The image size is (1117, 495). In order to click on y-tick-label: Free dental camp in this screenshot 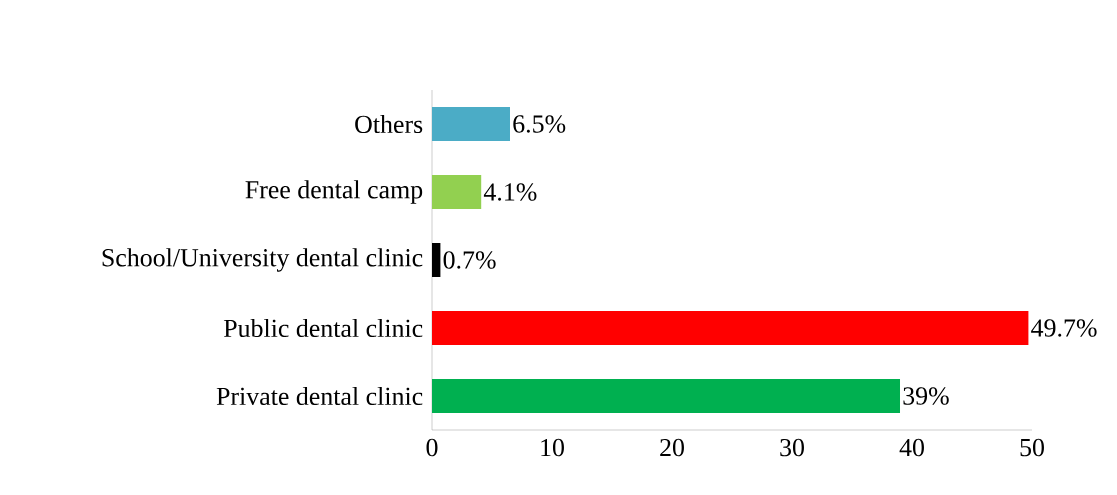, I will do `click(334, 192)`.